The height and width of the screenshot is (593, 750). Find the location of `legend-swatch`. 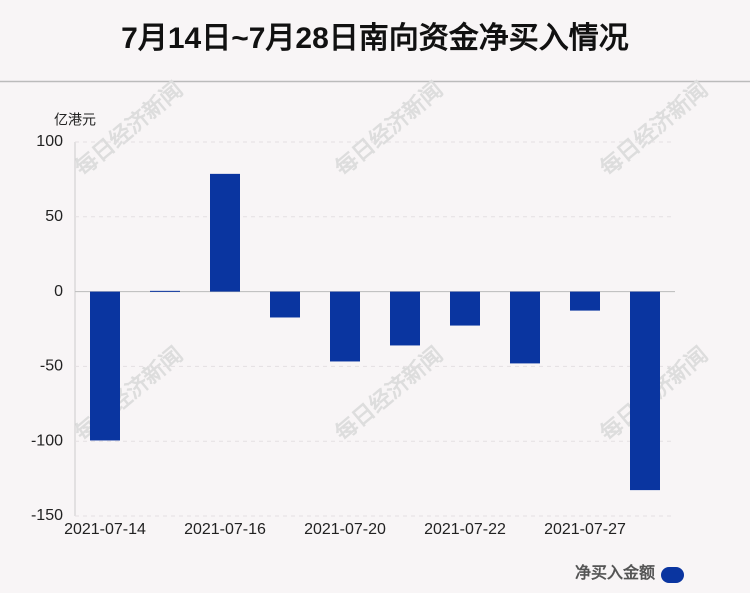

legend-swatch is located at coordinates (672, 575).